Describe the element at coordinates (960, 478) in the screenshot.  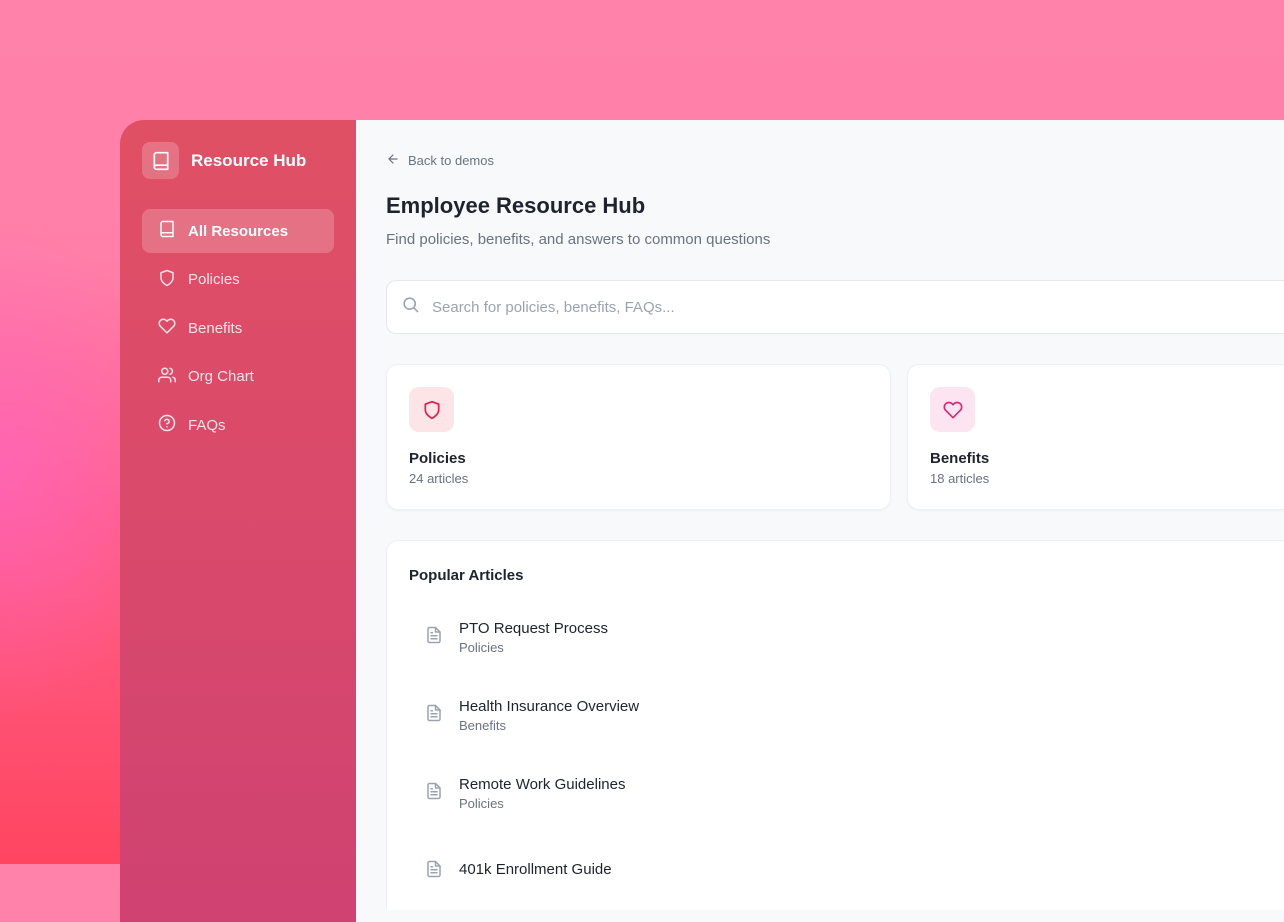
I see `card-count: 18 articles` at that location.